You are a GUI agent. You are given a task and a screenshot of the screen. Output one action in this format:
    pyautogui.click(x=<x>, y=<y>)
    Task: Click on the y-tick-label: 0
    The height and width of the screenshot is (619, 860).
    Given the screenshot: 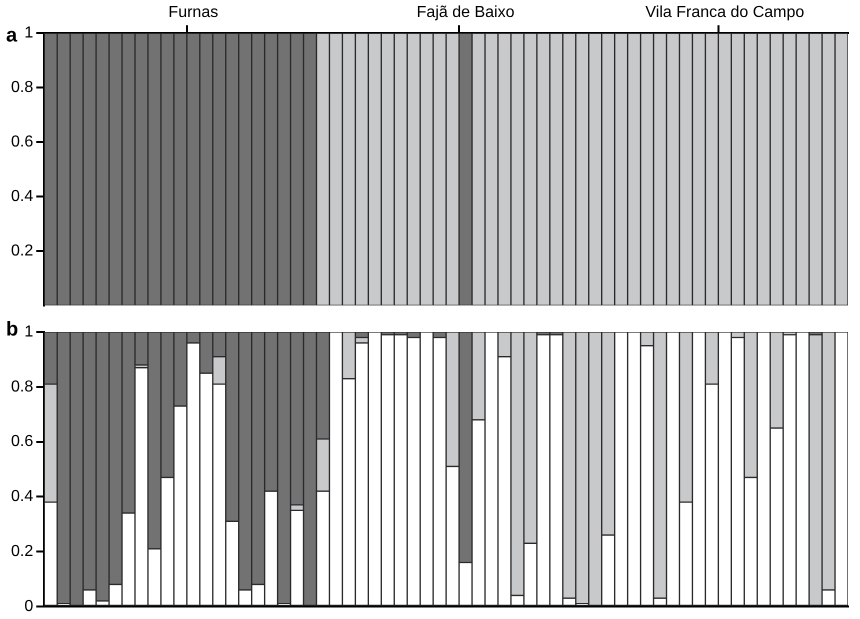 What is the action you would take?
    pyautogui.click(x=29, y=606)
    